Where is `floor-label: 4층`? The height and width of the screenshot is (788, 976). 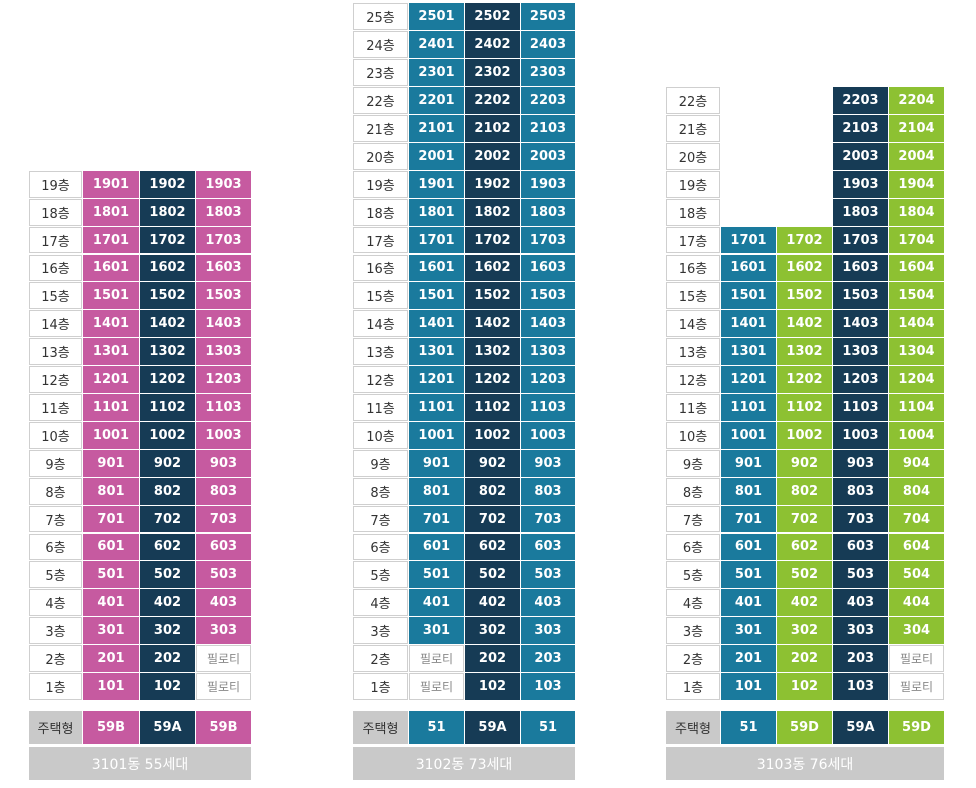
floor-label: 4층 is located at coordinates (55, 603).